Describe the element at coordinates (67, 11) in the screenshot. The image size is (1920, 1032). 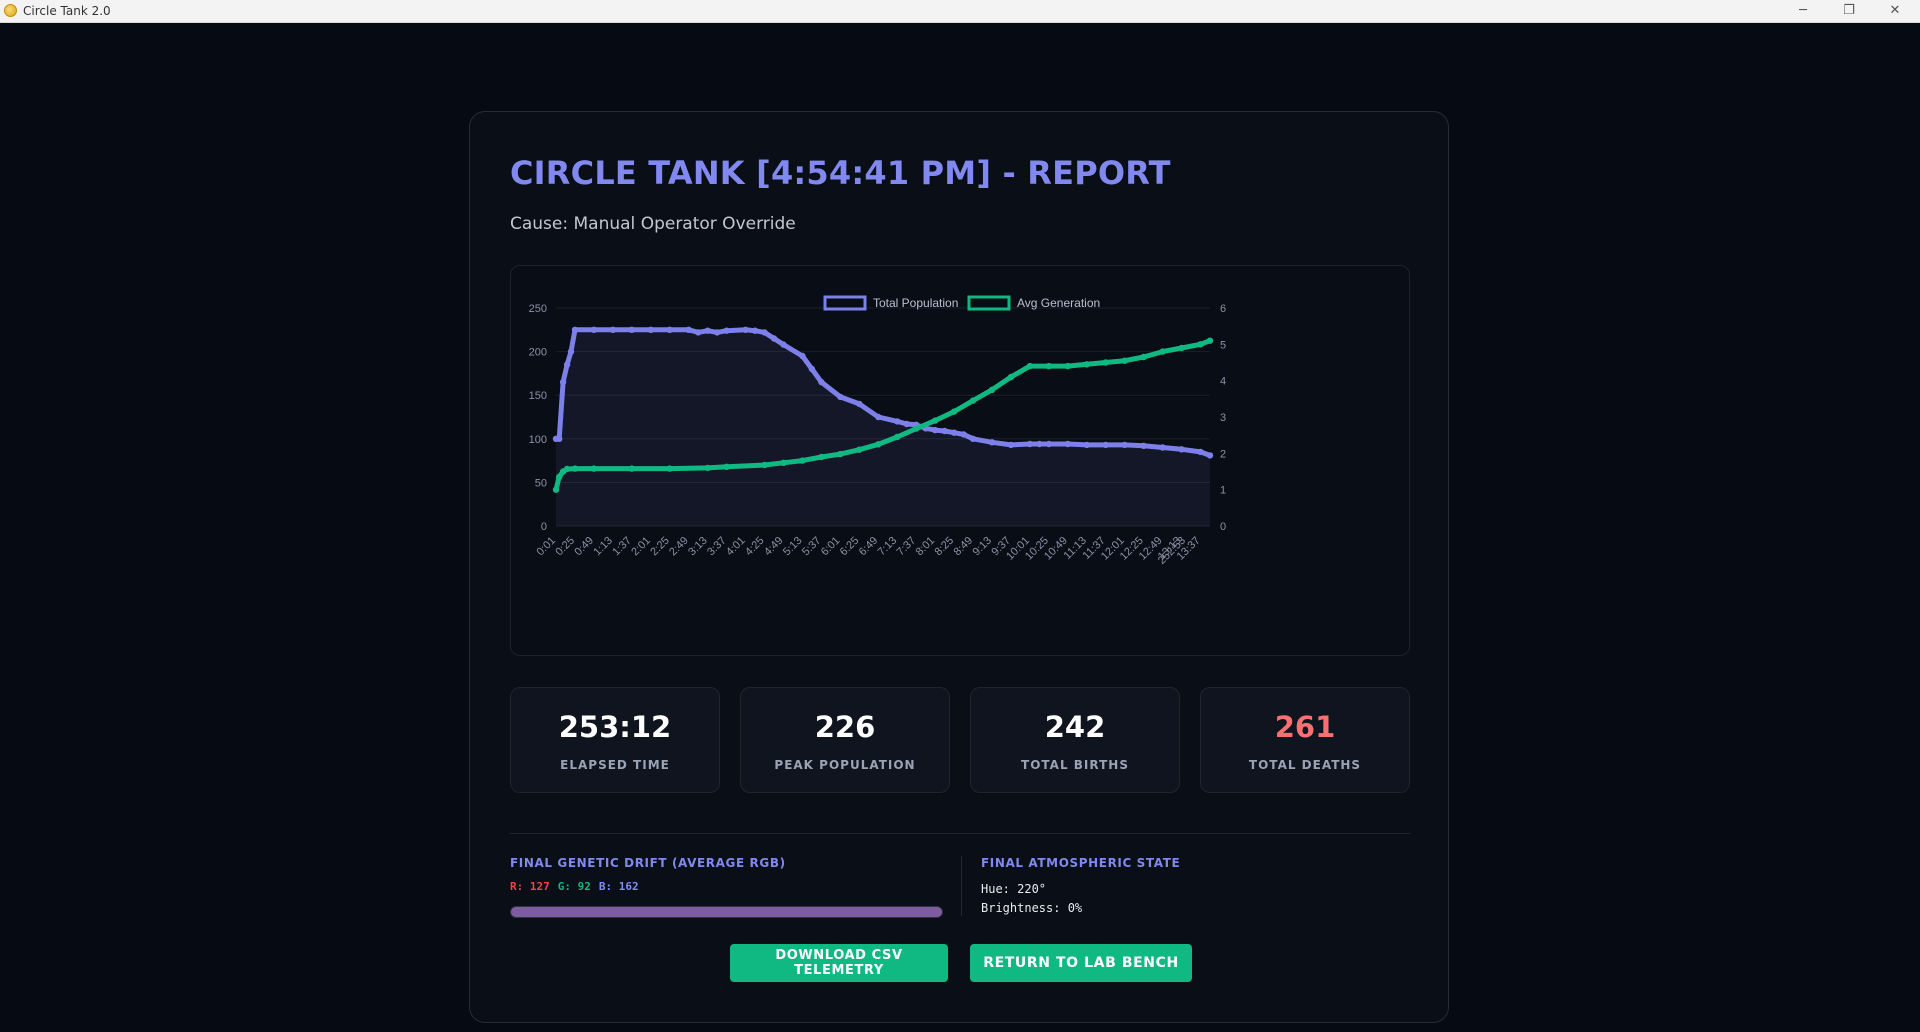
I see `window-title: Circle Tank 2.0` at that location.